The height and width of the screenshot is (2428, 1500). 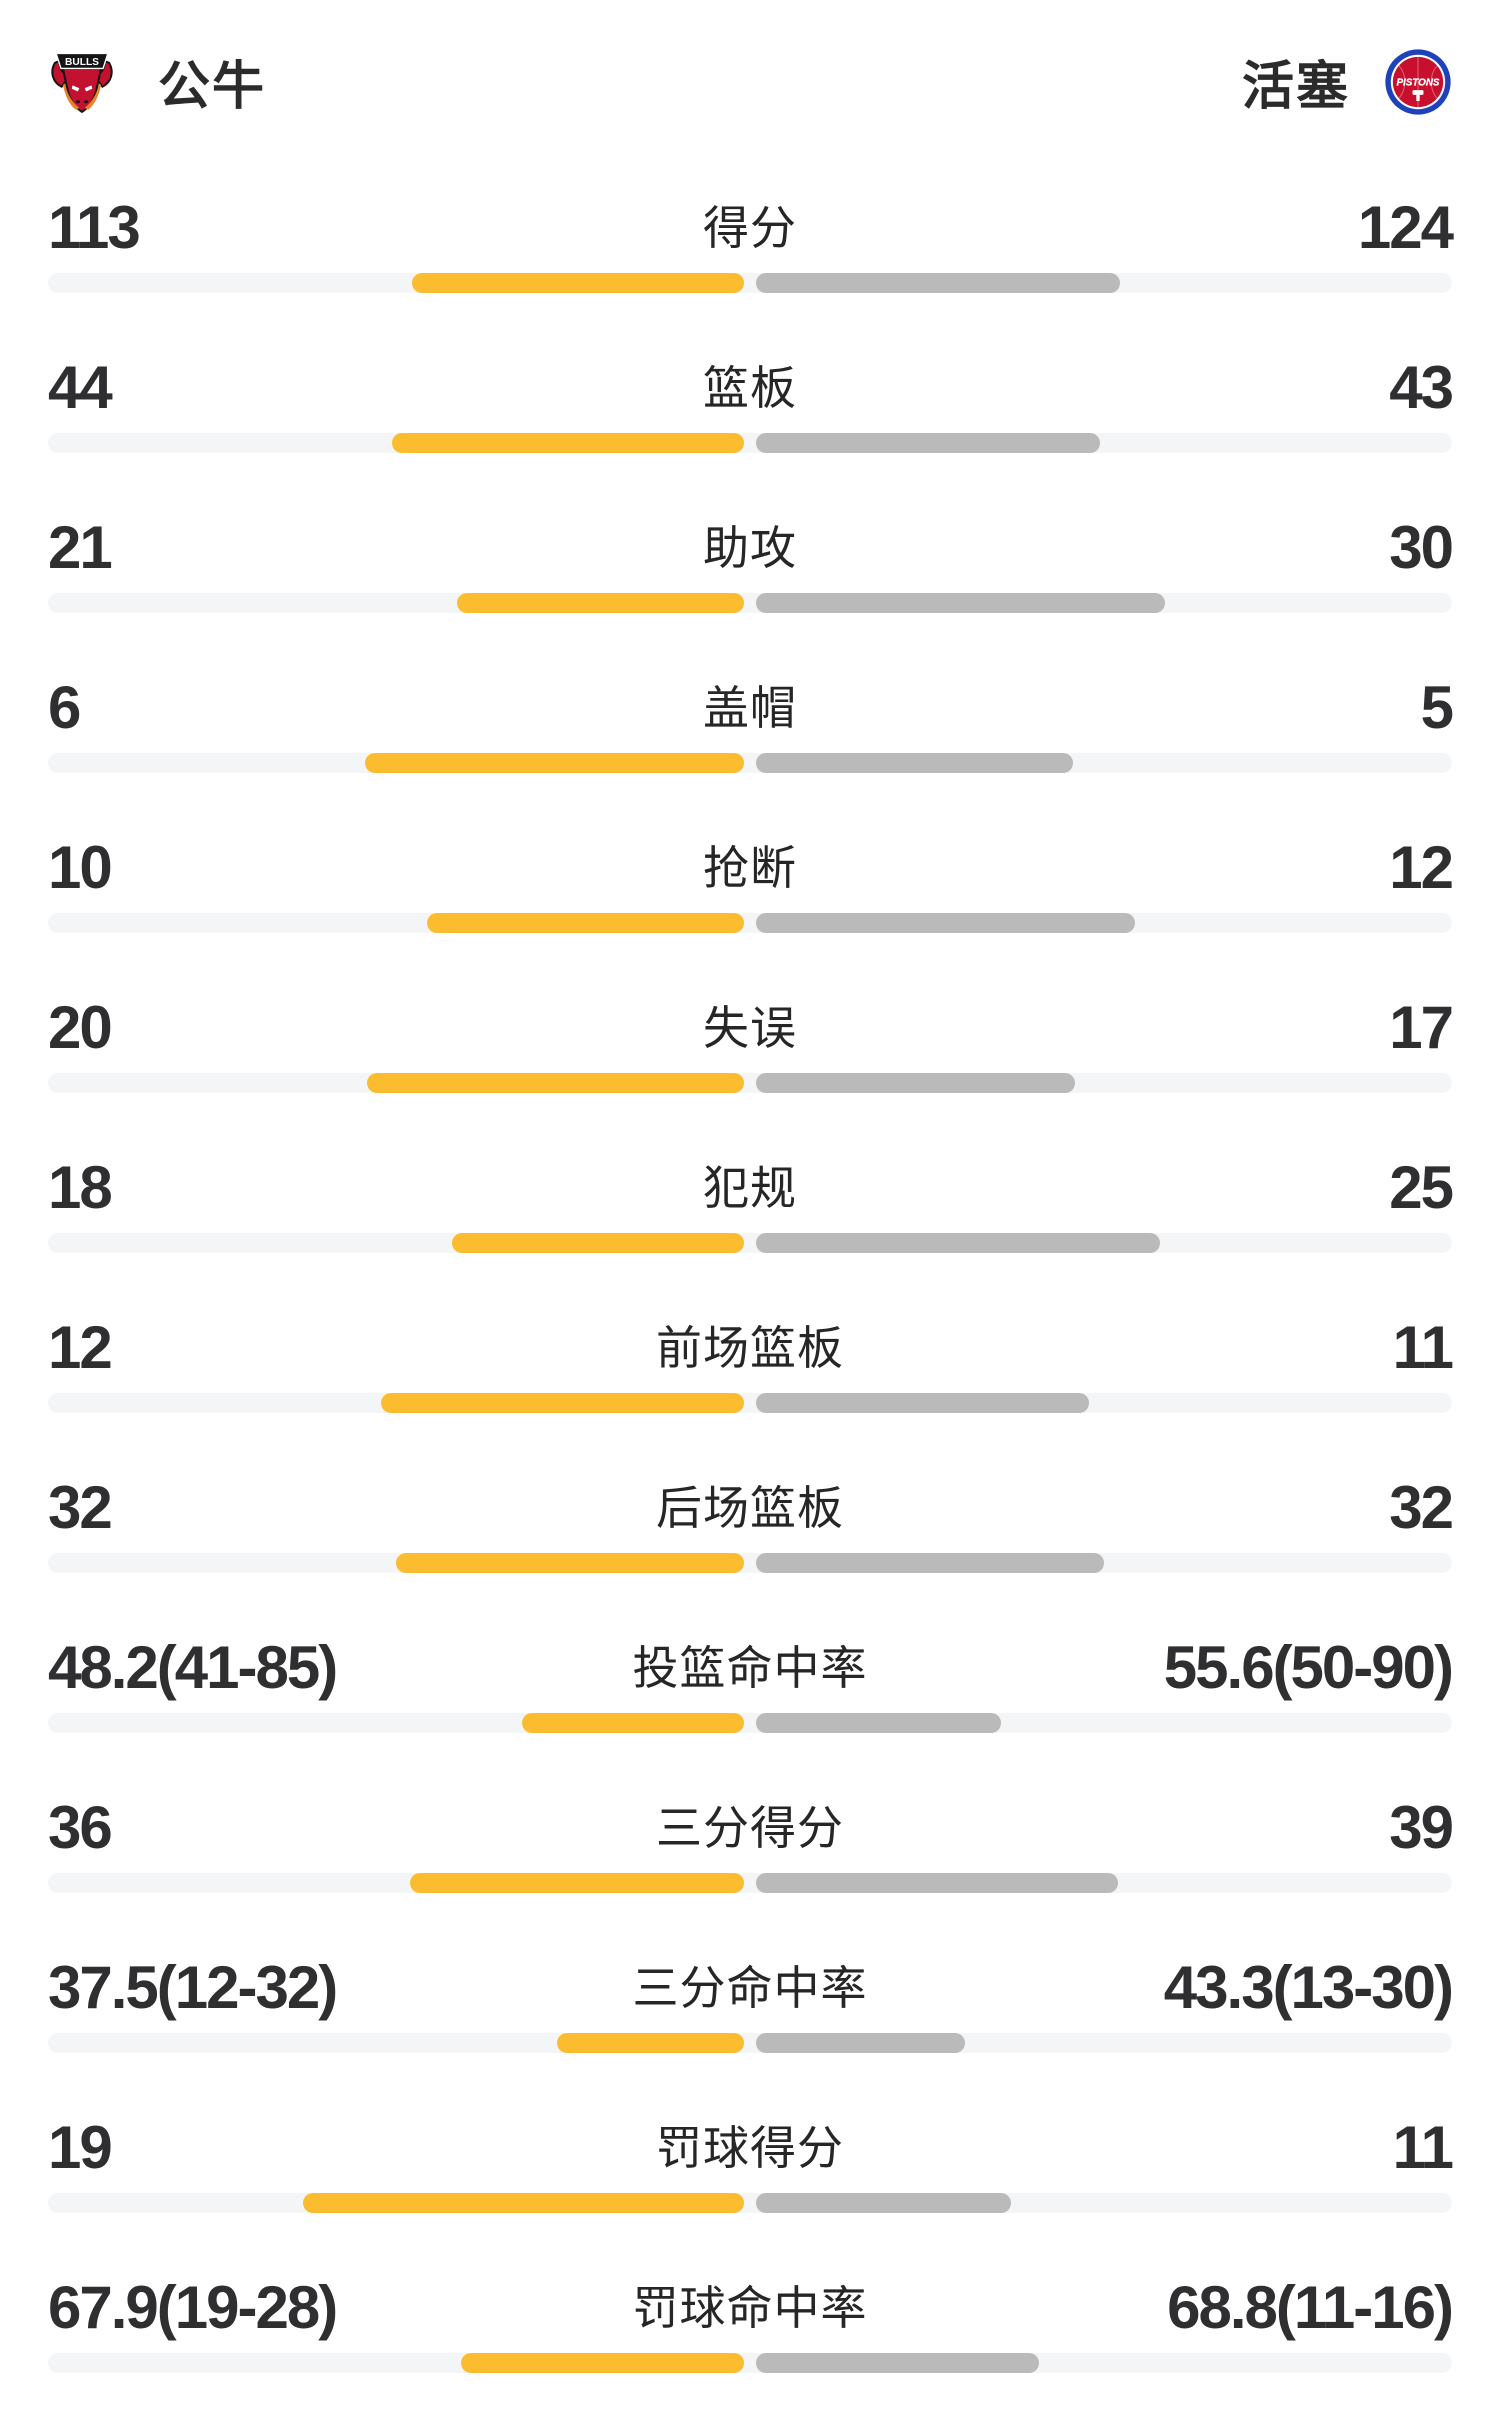 What do you see at coordinates (750, 548) in the screenshot?
I see `stat-label: 助攻` at bounding box center [750, 548].